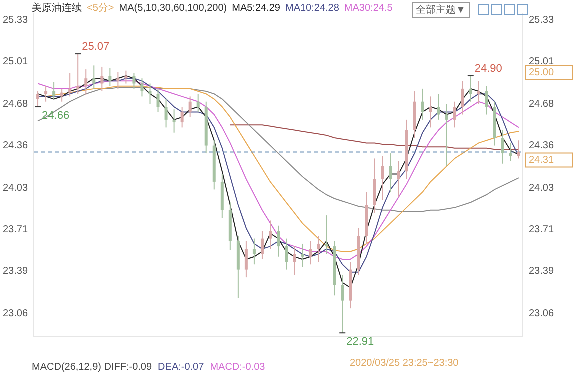 The image size is (587, 377). I want to click on text: 25.00, so click(541, 73).